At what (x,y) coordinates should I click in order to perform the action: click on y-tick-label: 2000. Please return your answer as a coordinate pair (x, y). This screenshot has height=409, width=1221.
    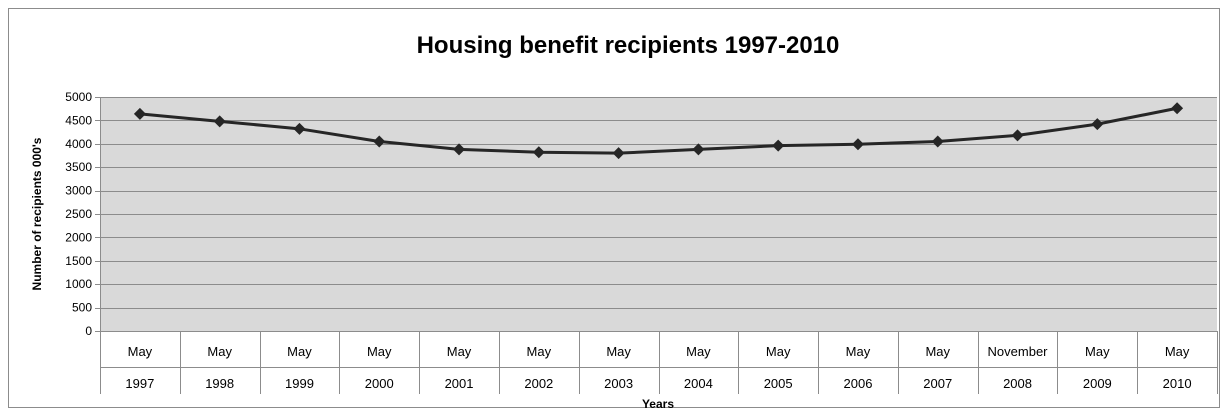
    Looking at the image, I should click on (78, 237).